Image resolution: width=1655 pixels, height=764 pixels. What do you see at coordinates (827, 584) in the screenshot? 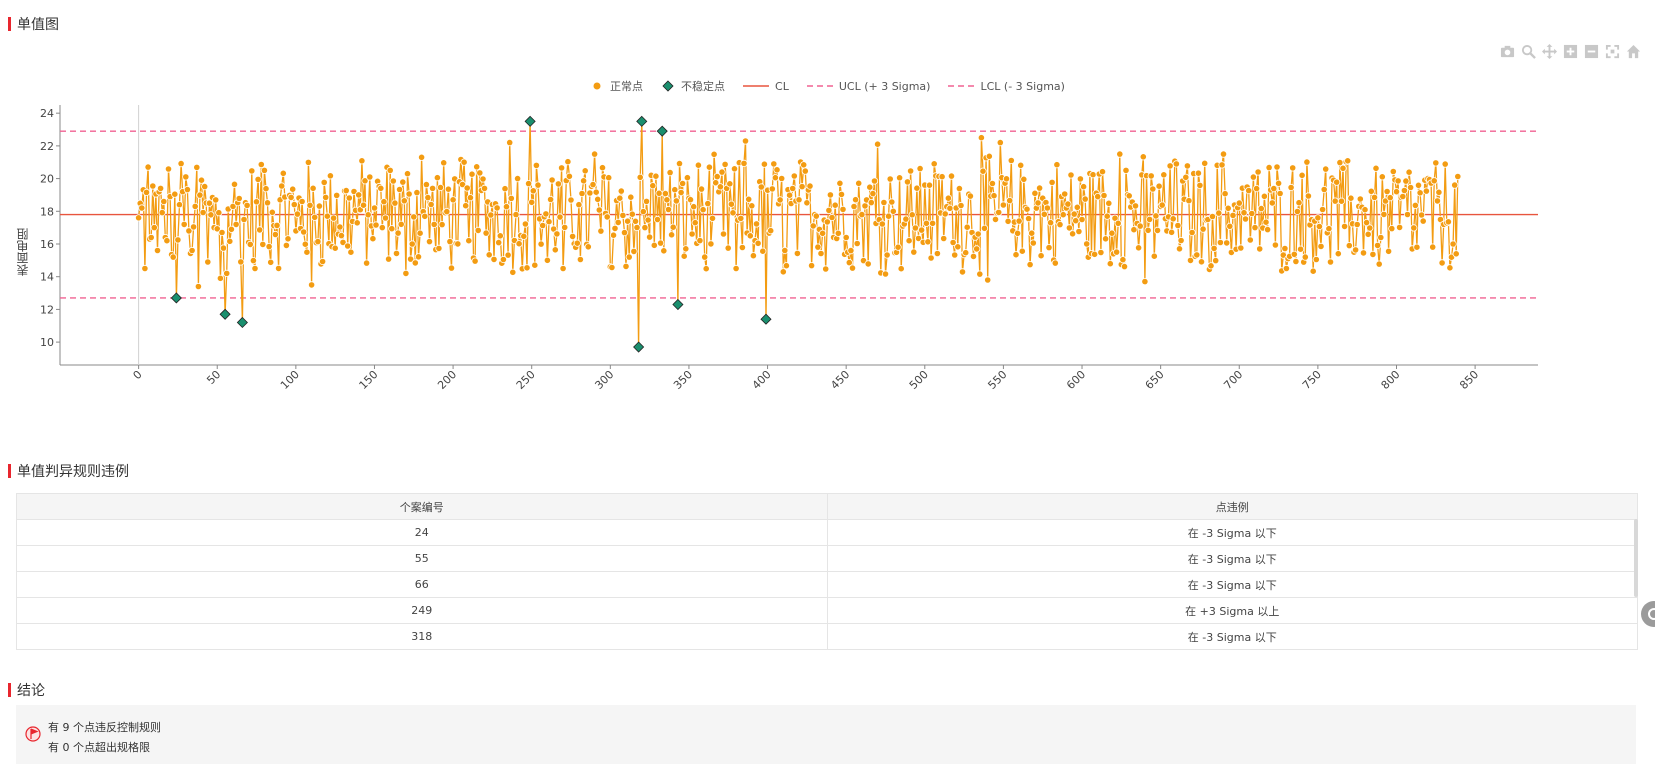
I see `table-row: 66 在 -3 Sigma 以下` at bounding box center [827, 584].